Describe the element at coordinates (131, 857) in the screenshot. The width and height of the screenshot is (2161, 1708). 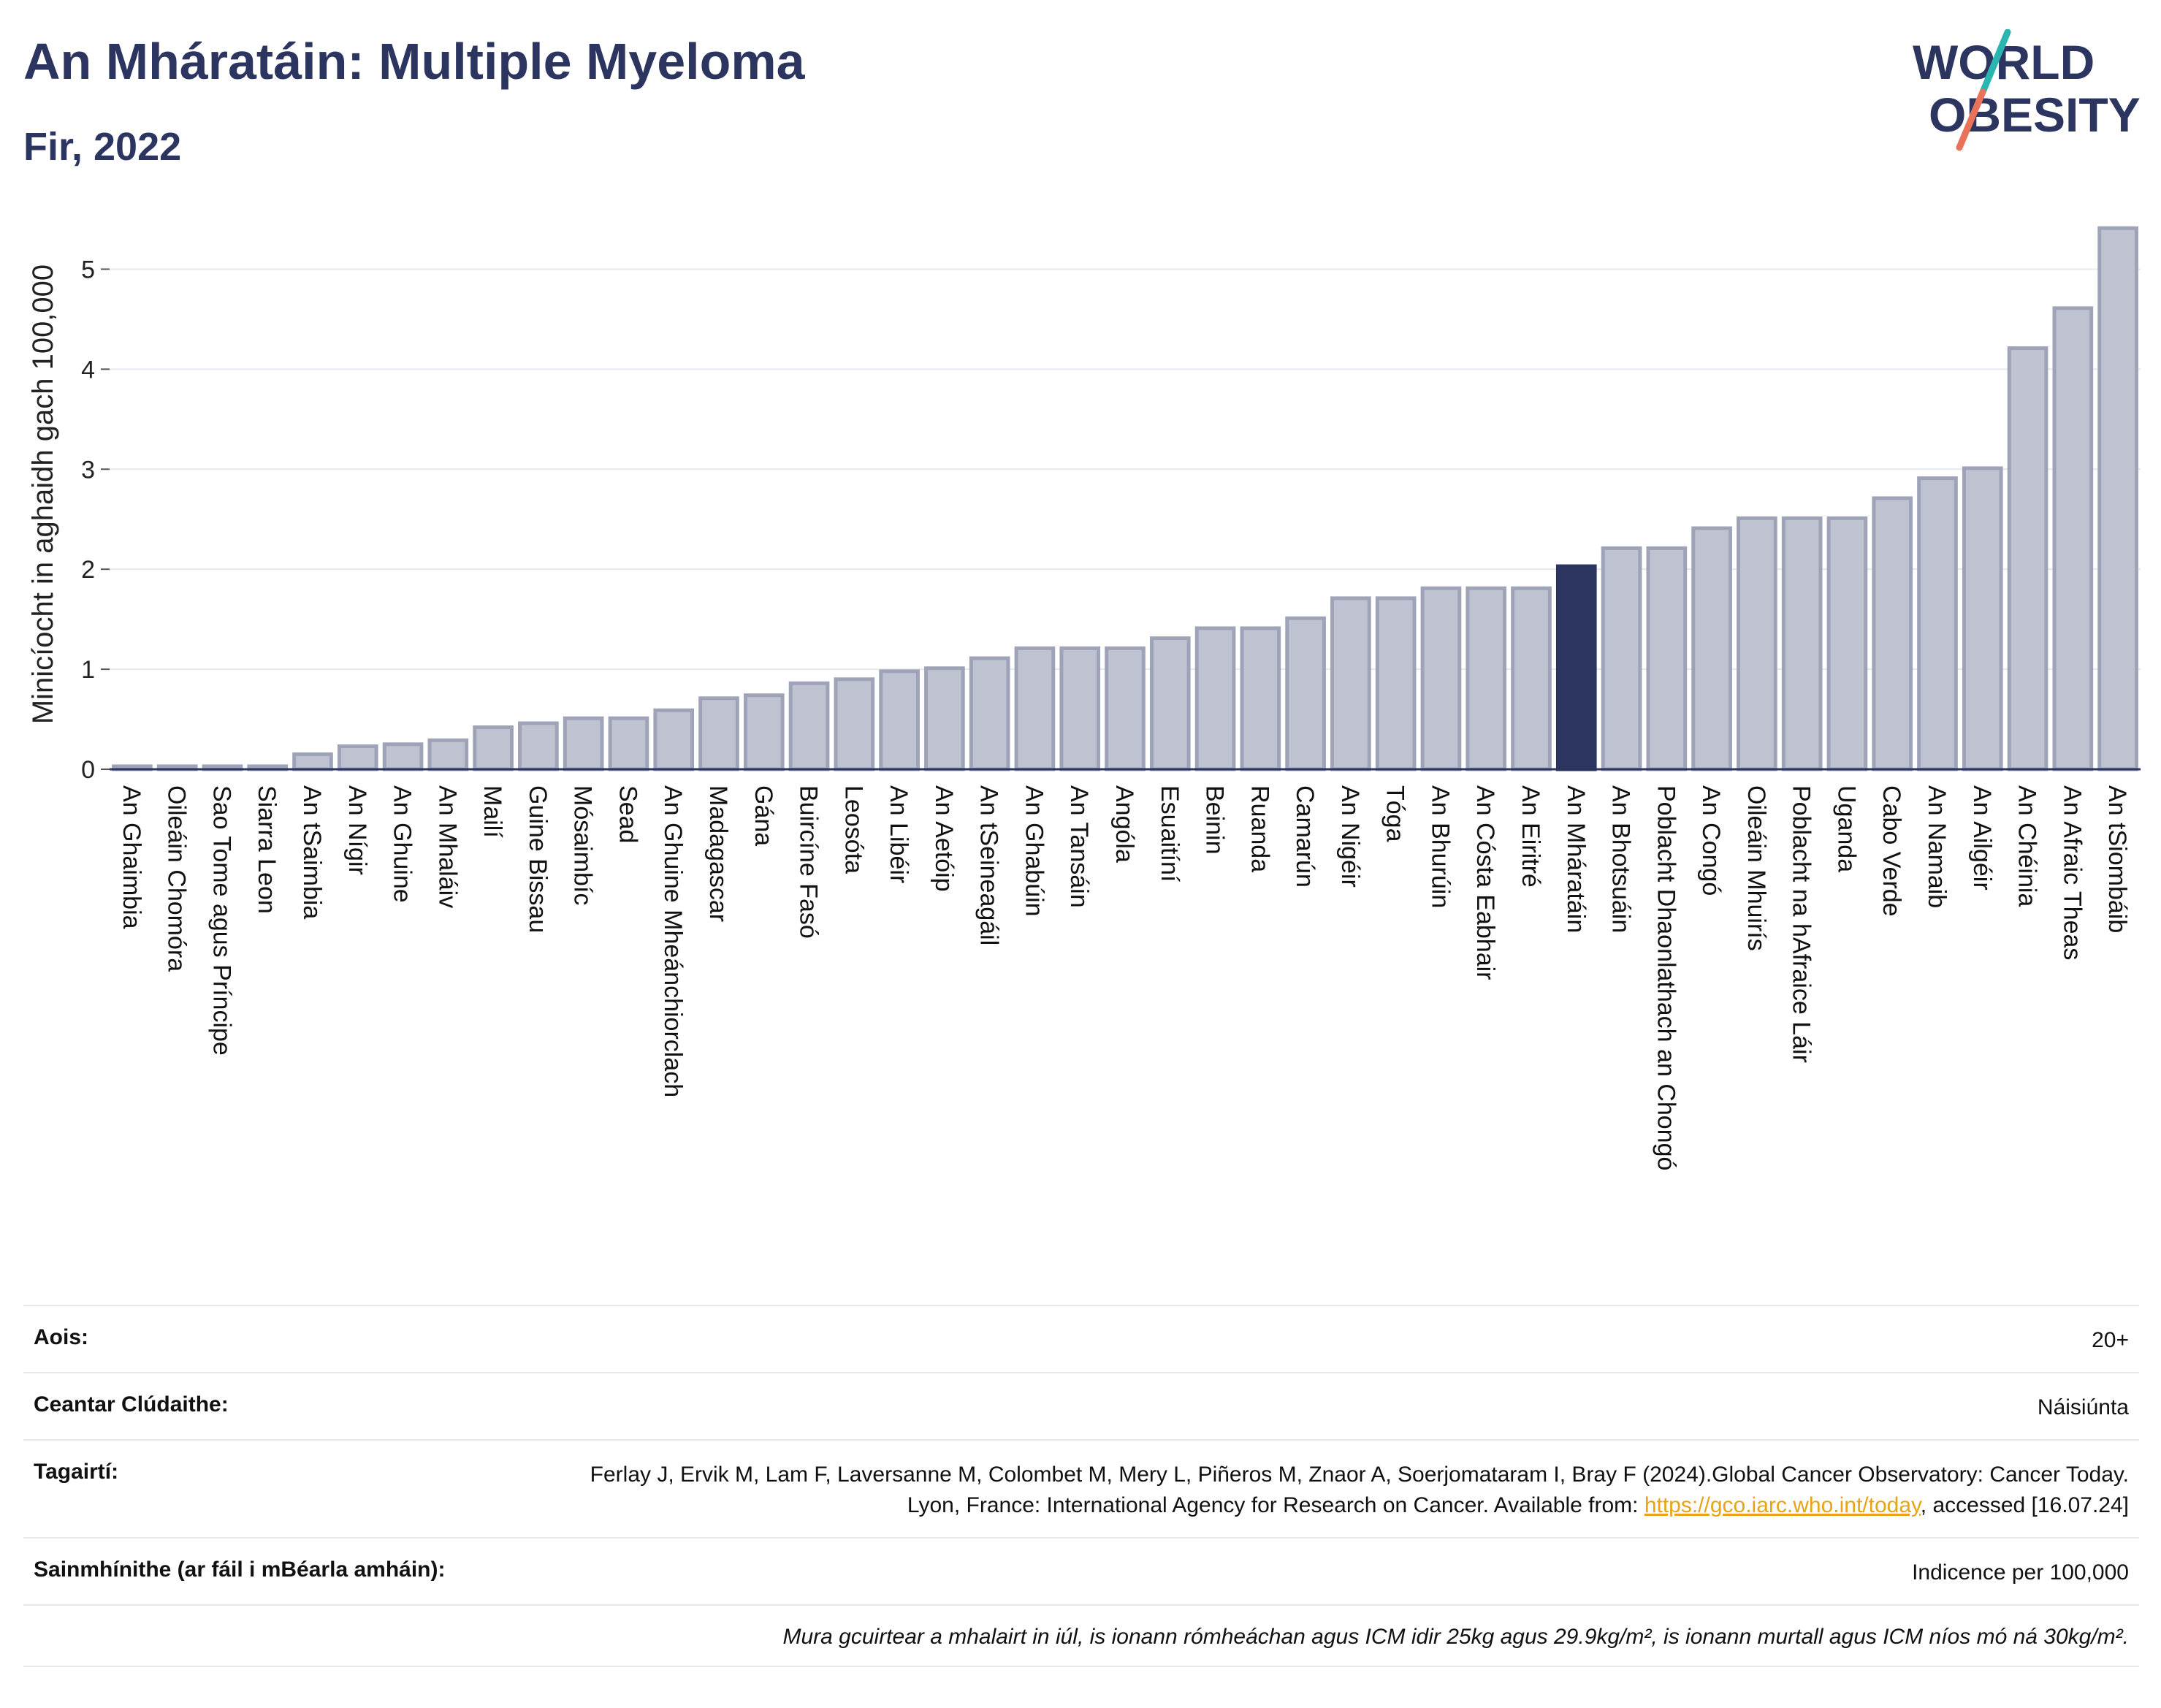
I see `x-tick-label: An Ghaimbia` at that location.